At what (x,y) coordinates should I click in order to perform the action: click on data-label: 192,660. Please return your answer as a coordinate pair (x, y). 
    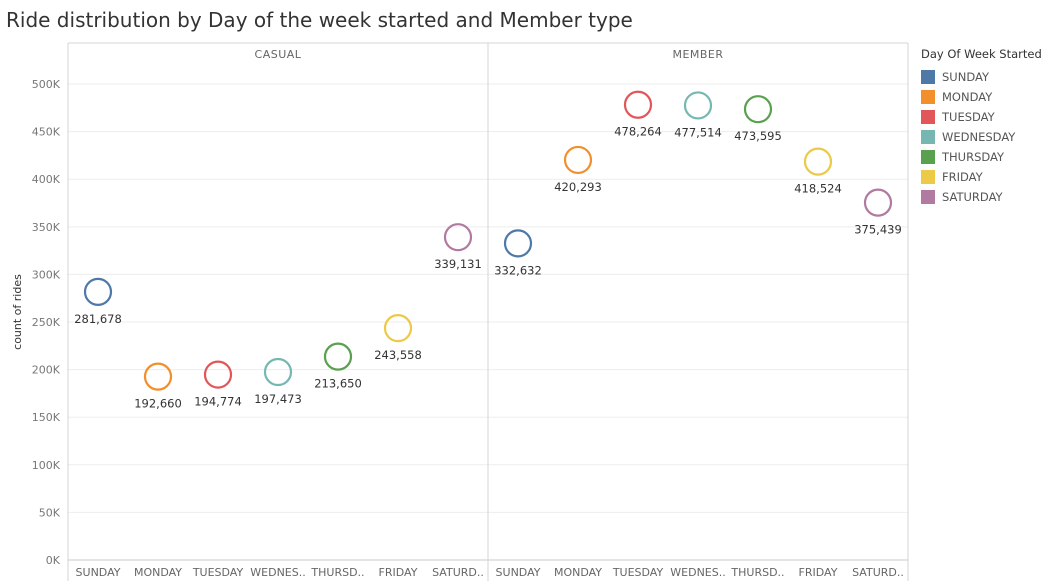
    Looking at the image, I should click on (158, 404).